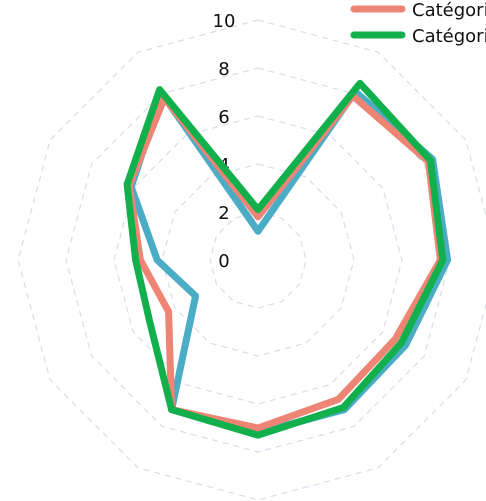 Image resolution: width=486 pixels, height=501 pixels. Describe the element at coordinates (223, 69) in the screenshot. I see `r-tick-label: 8` at that location.